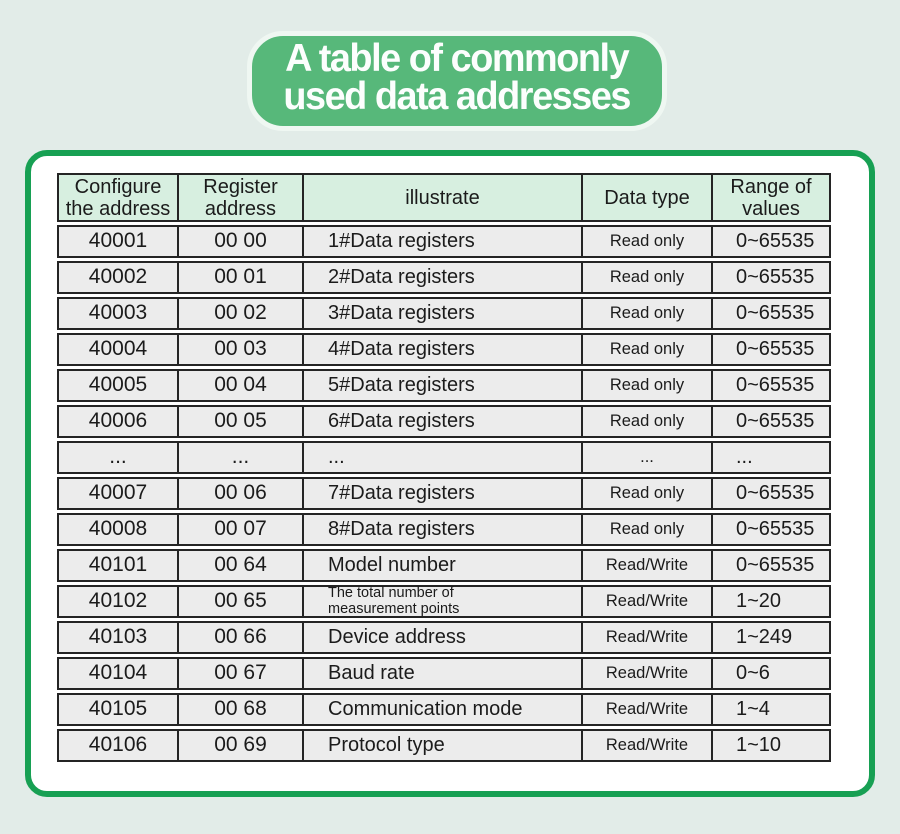  I want to click on cell: 40004, so click(118, 349).